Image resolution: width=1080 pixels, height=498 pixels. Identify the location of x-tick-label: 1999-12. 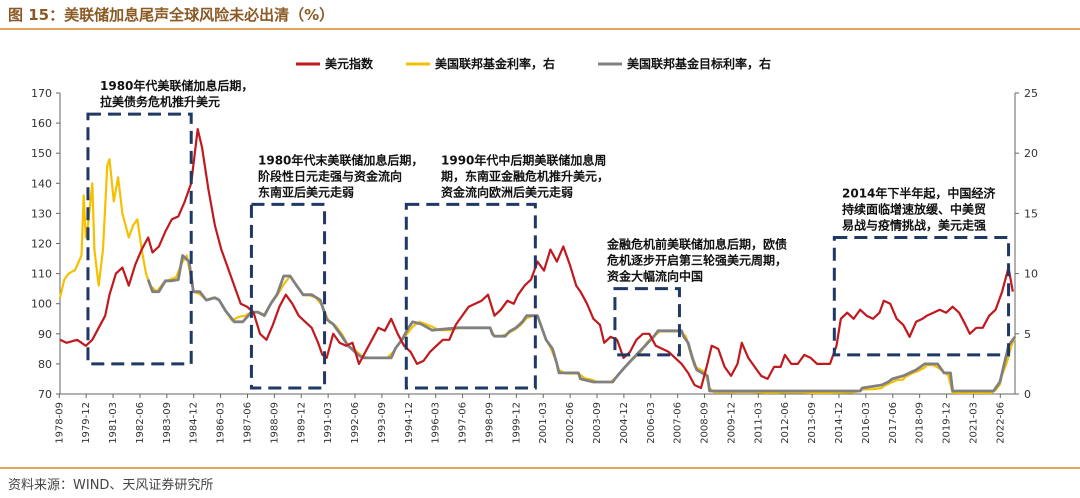
(516, 423).